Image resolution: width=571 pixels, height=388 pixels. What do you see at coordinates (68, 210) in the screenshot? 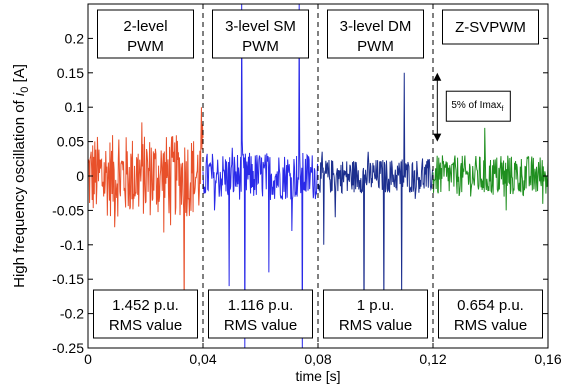
I see `y-tick-label-6: -0.05` at bounding box center [68, 210].